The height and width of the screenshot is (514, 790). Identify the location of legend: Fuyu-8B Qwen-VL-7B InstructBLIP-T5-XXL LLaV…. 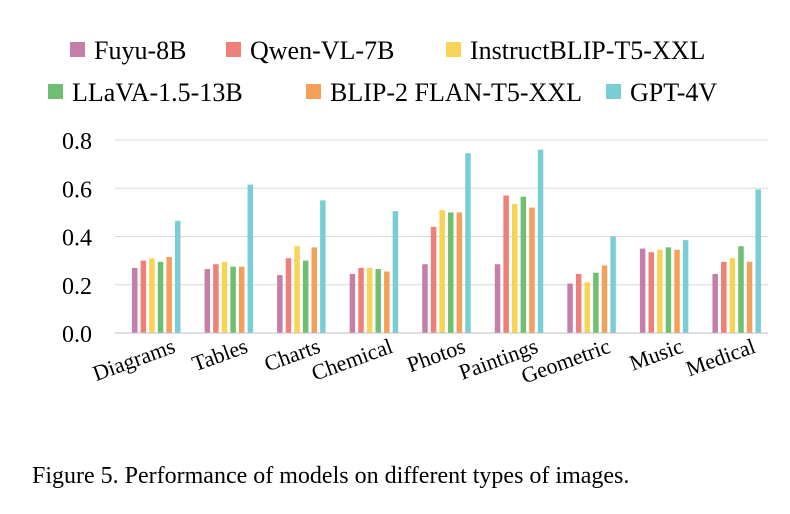
(382, 71).